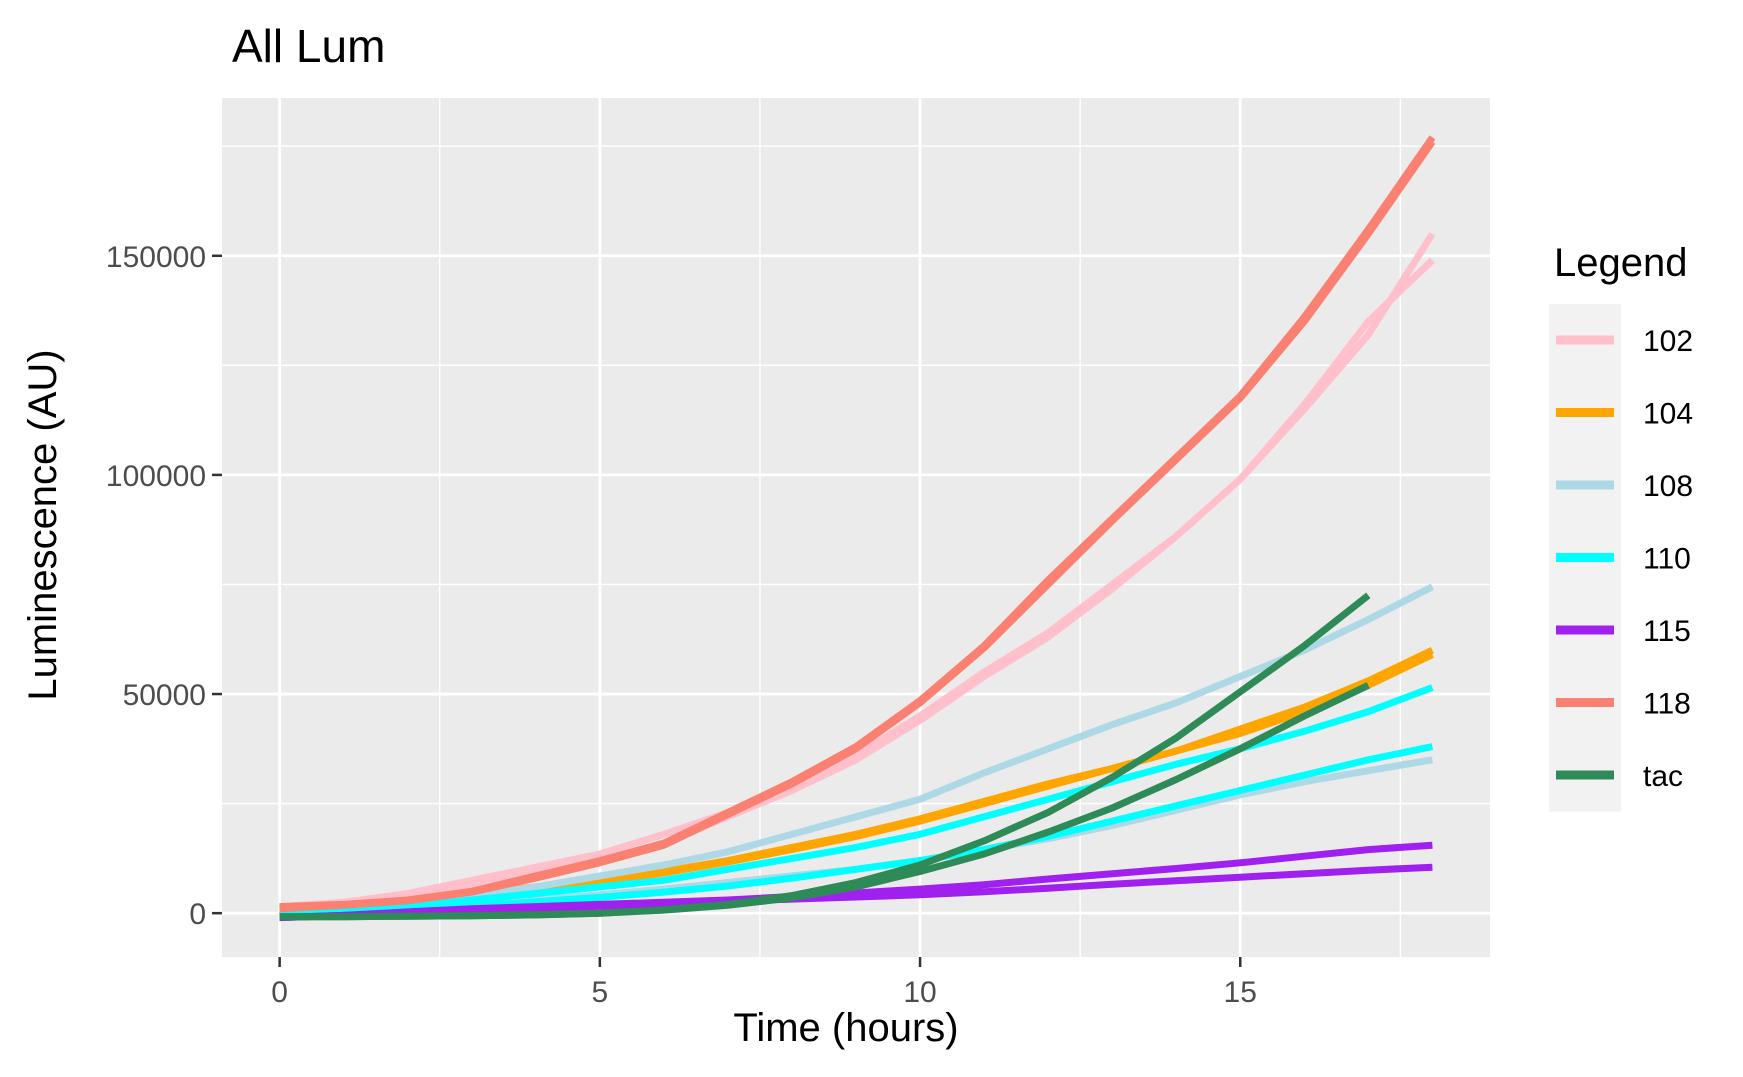 The image size is (1743, 1077). Describe the element at coordinates (1668, 341) in the screenshot. I see `legend-label-102: 102` at that location.